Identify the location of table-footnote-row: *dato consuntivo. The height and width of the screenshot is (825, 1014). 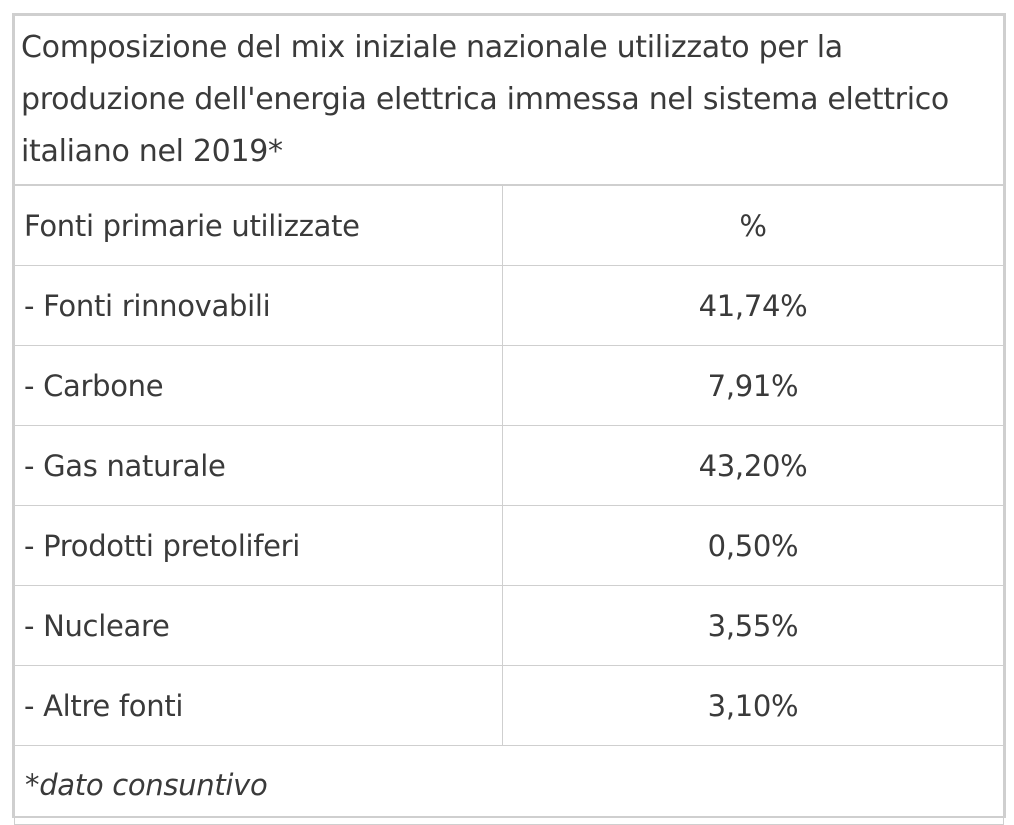
(509, 785).